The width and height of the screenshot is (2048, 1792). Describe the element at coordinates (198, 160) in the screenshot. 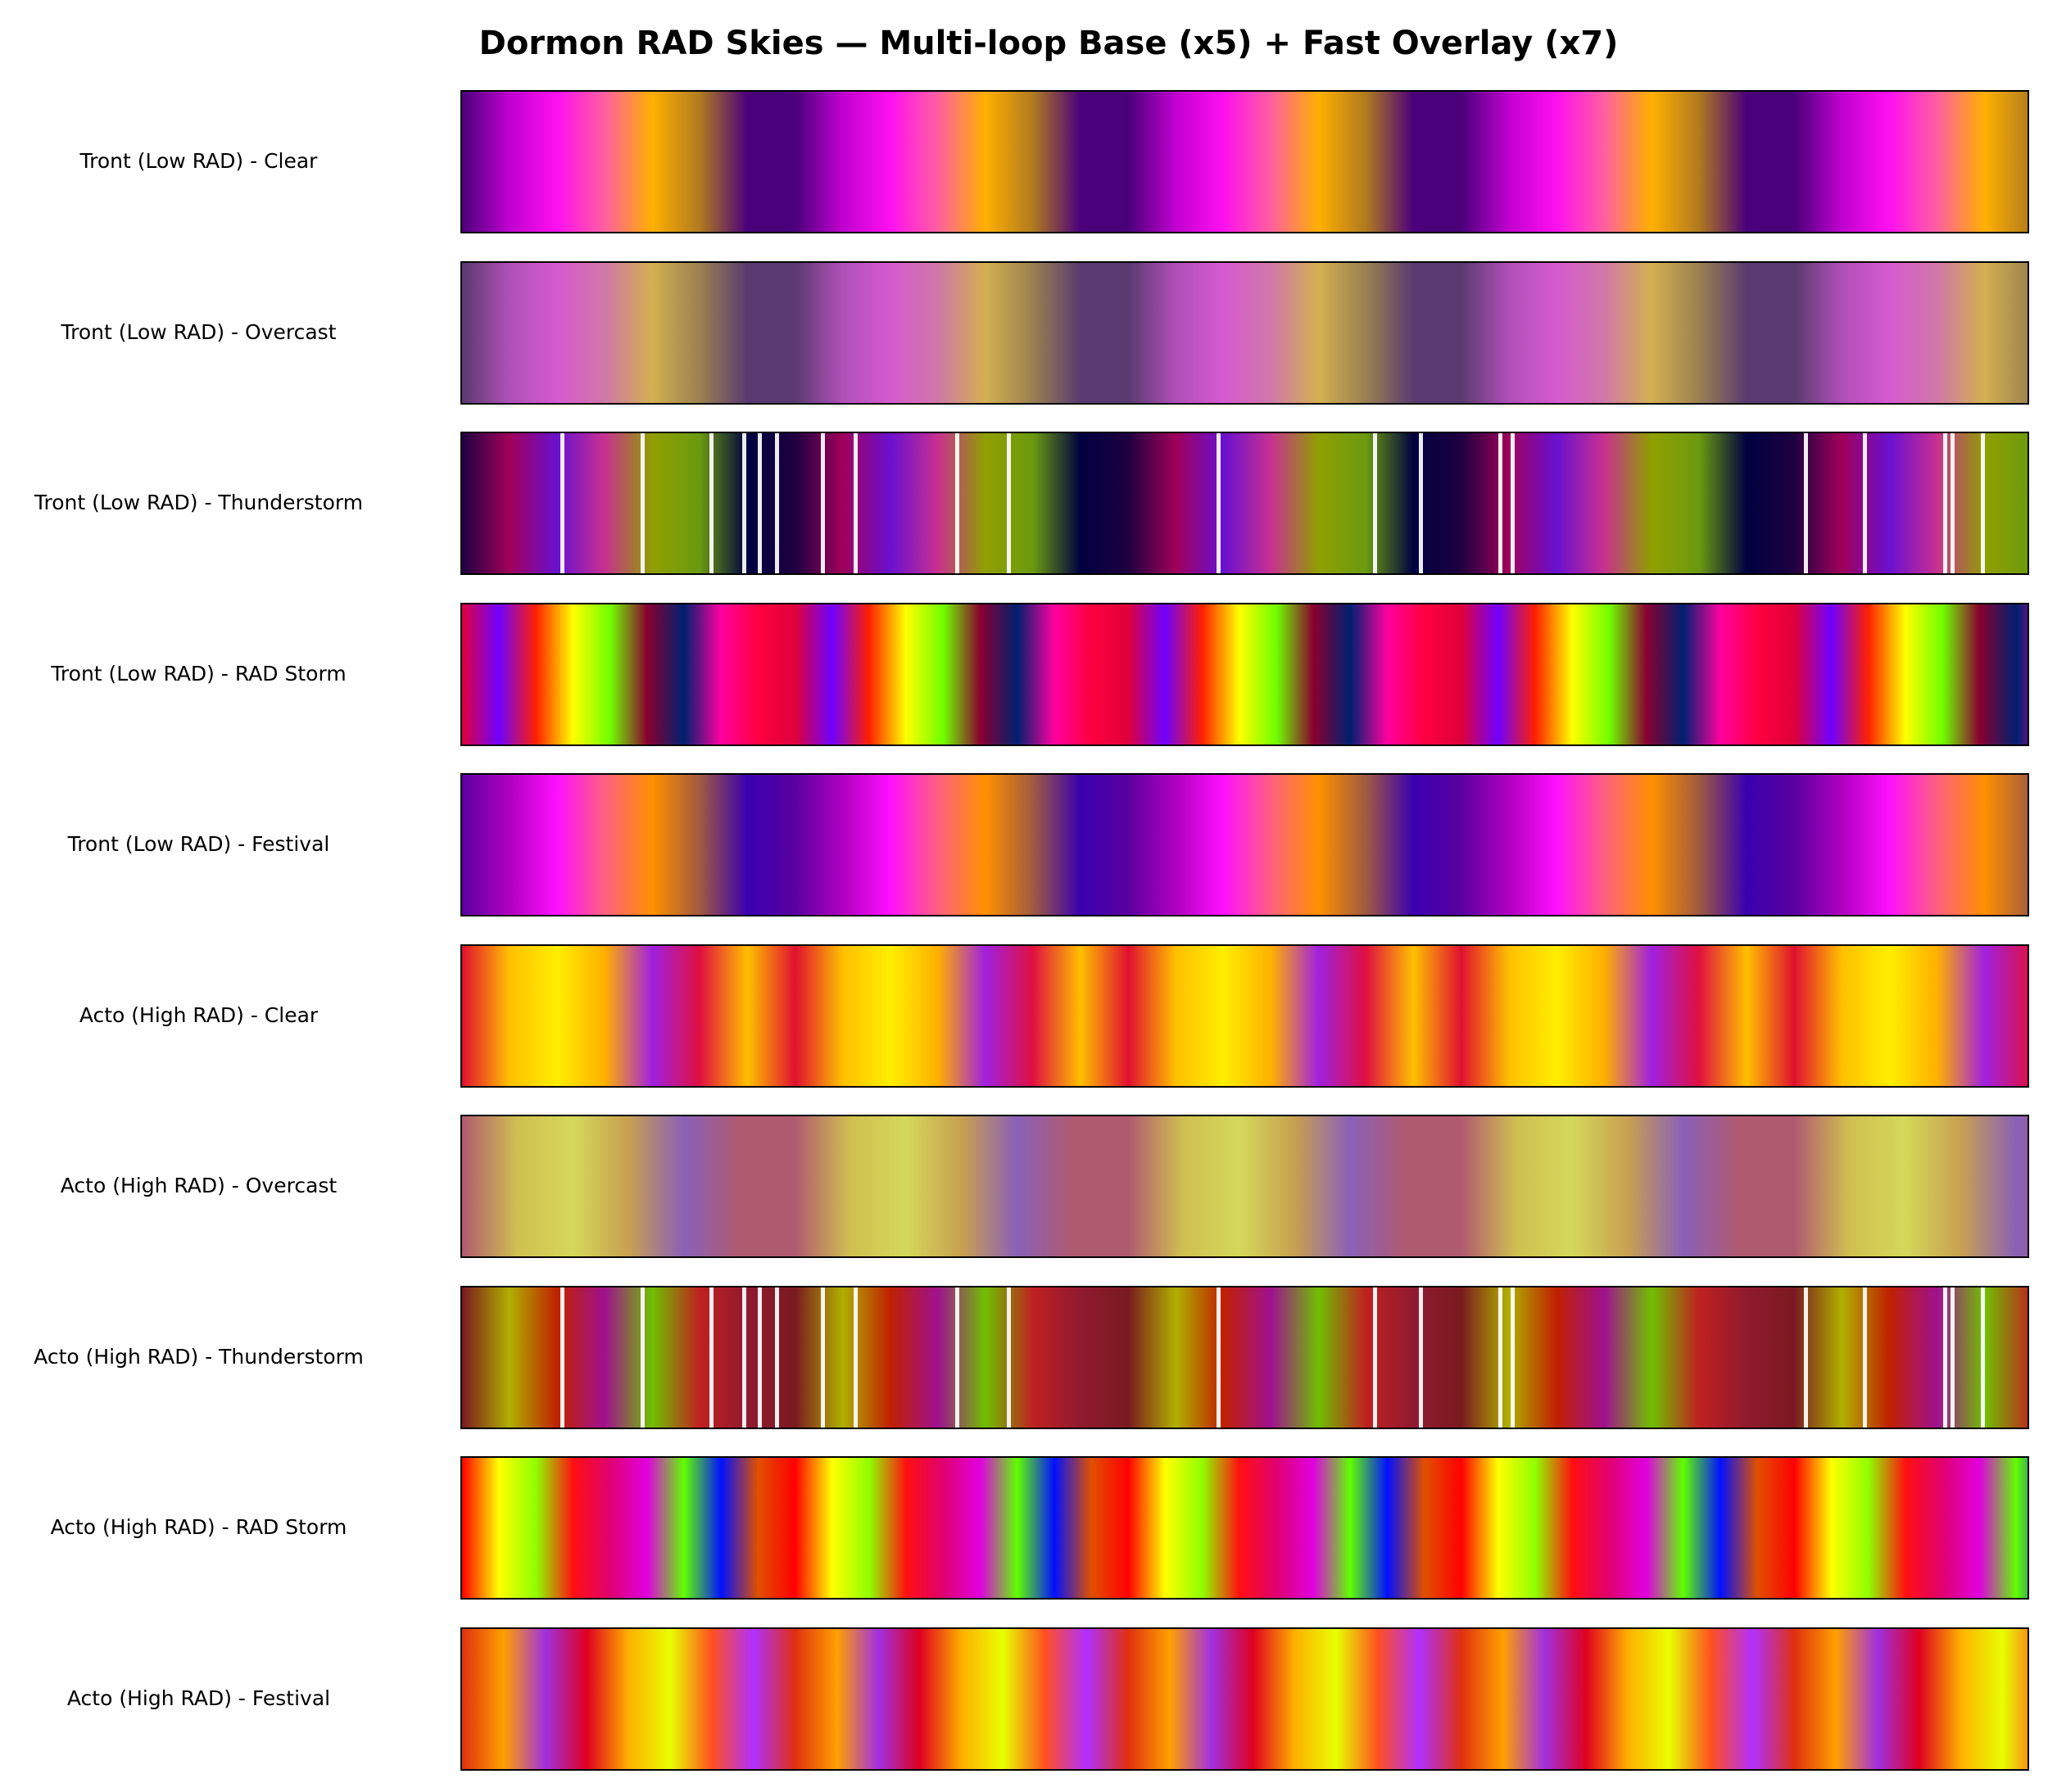

I see `row-label: Tront (Low RAD) - Clear` at that location.